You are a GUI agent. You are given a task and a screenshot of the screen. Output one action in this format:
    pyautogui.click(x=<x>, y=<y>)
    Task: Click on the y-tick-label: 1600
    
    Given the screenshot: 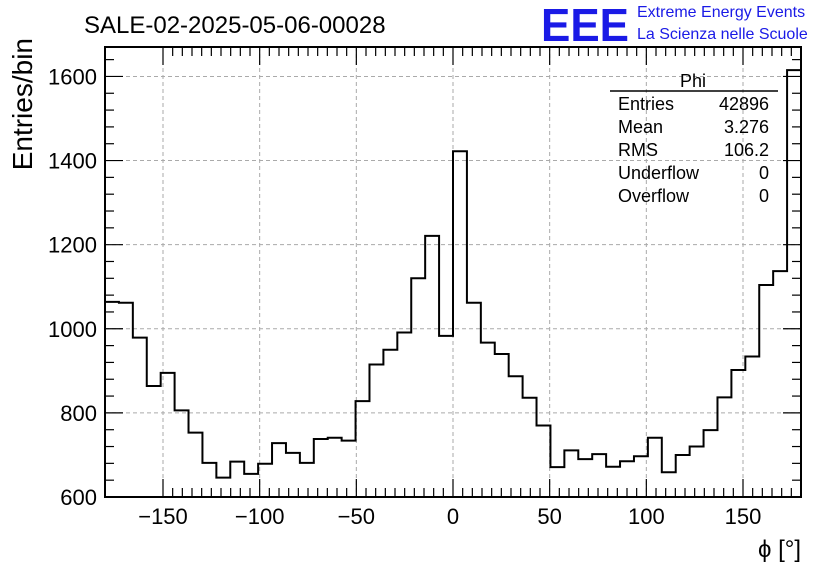 What is the action you would take?
    pyautogui.click(x=72, y=76)
    